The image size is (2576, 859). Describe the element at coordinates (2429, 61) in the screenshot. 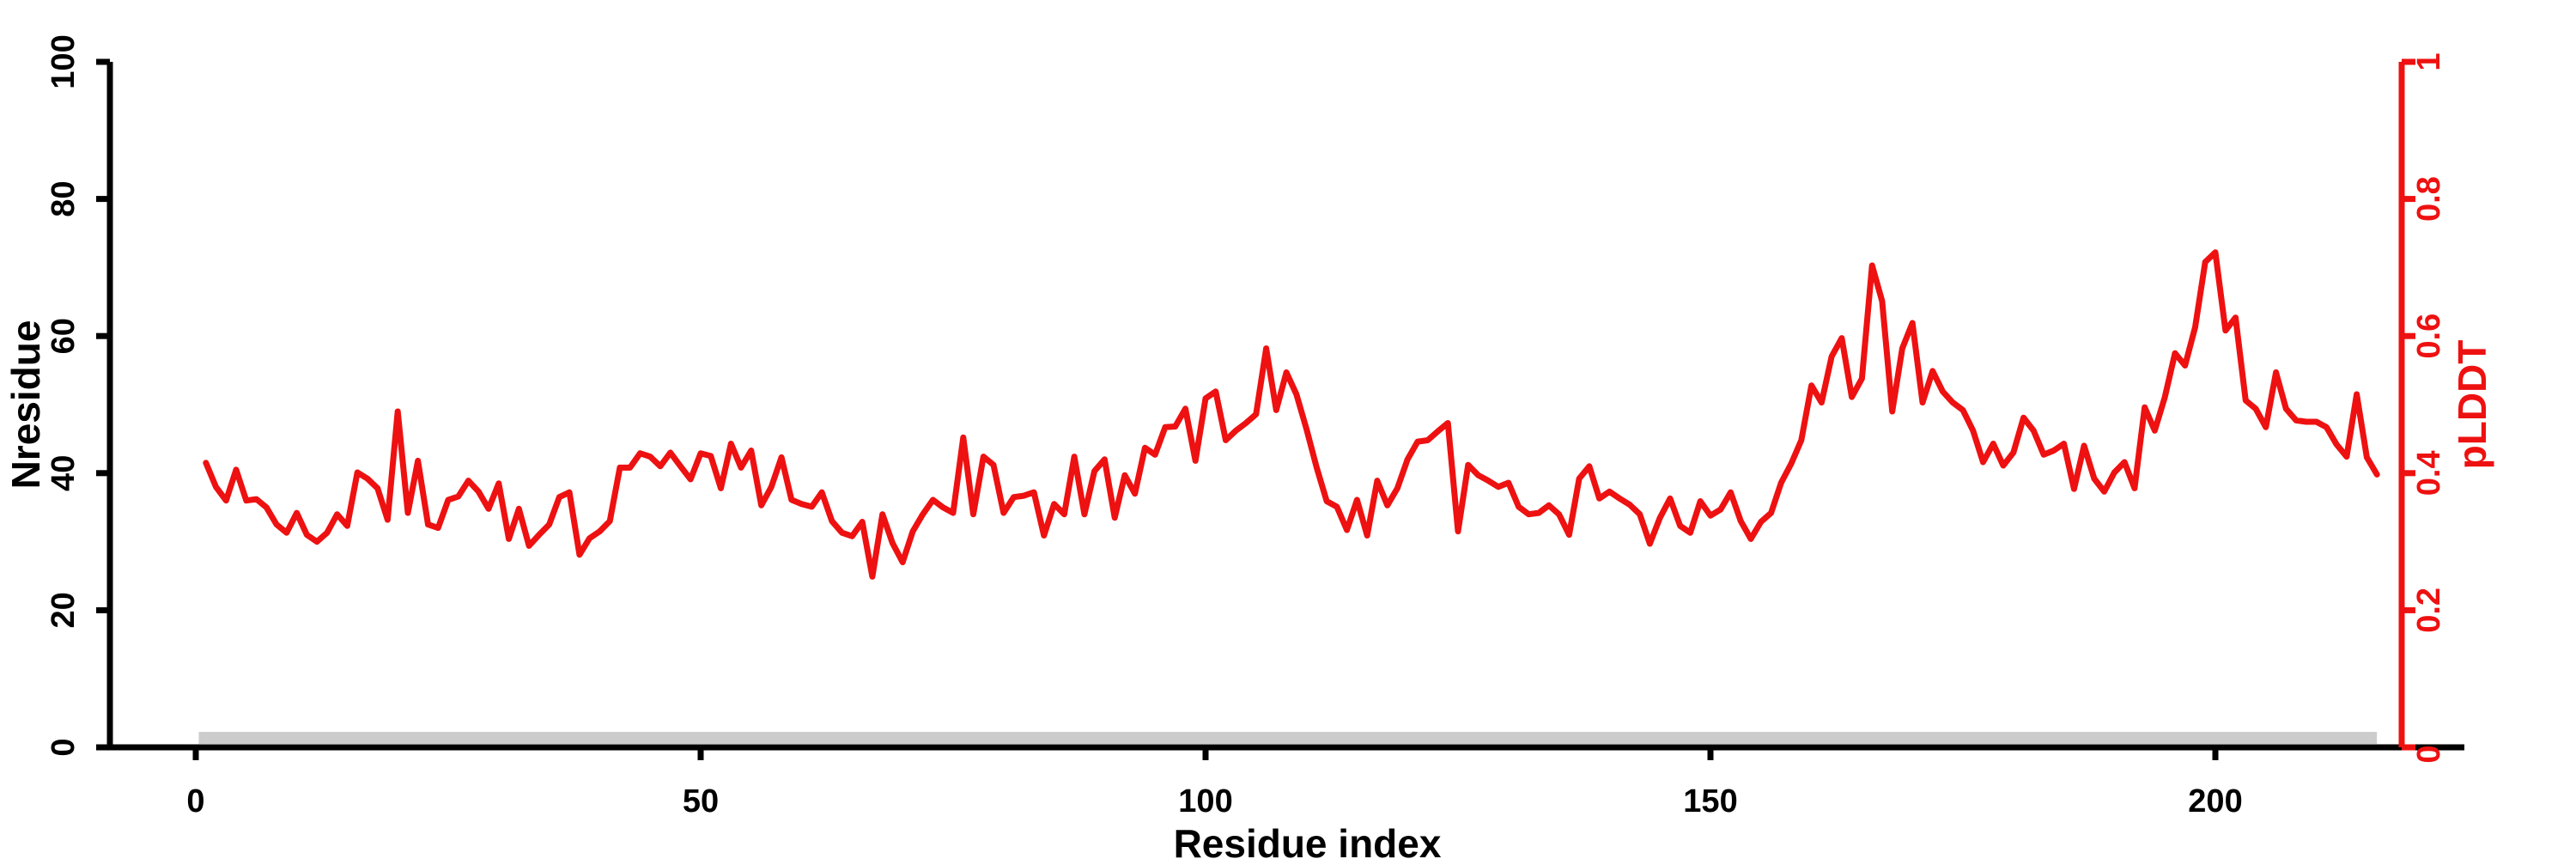

I see `right-axis-tick-label: 1` at that location.